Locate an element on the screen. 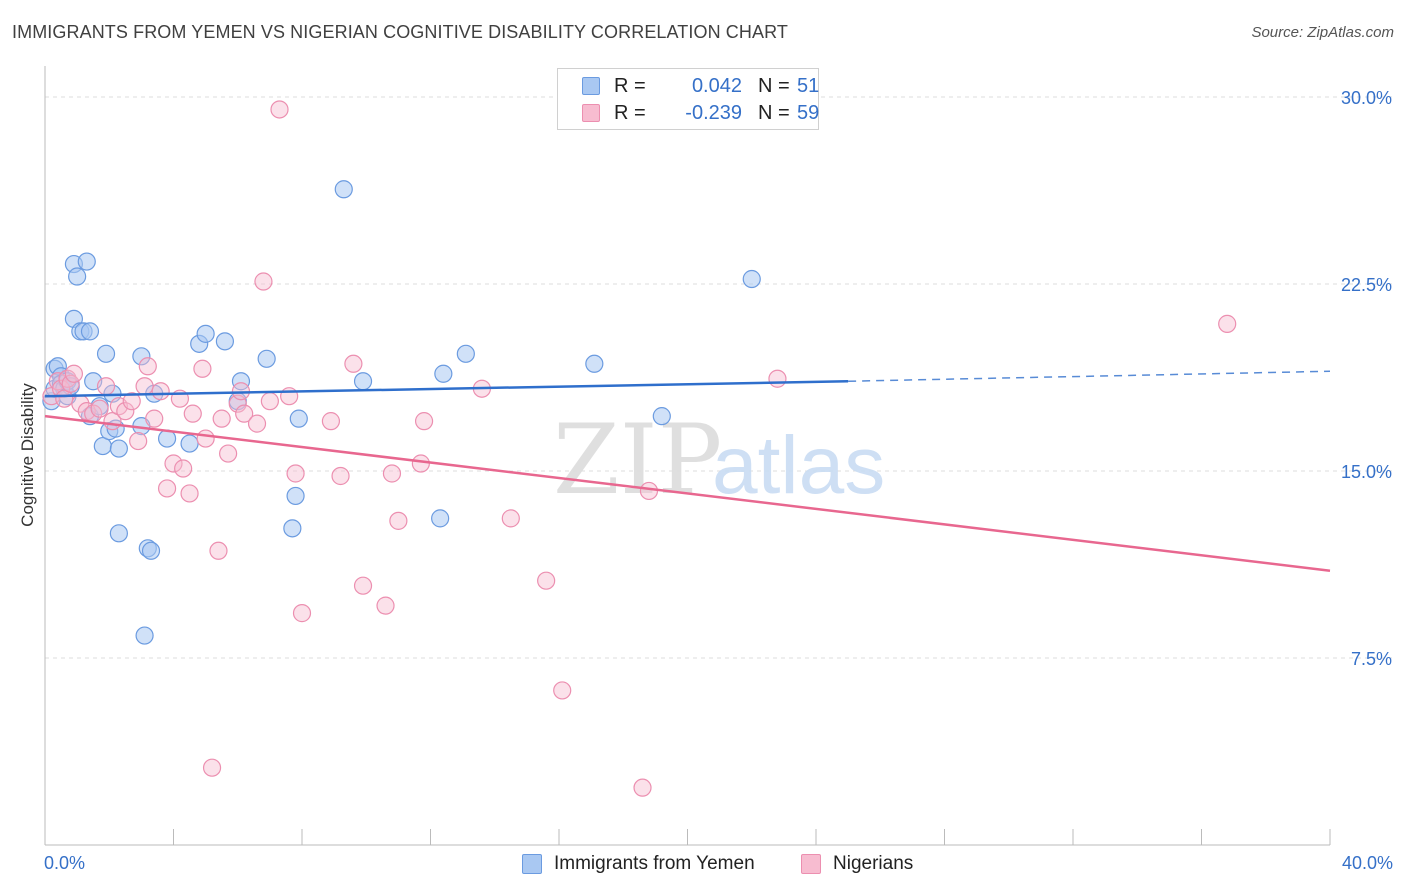 The width and height of the screenshot is (1406, 892). y-tick-label: 7.5% is located at coordinates (1371, 659).